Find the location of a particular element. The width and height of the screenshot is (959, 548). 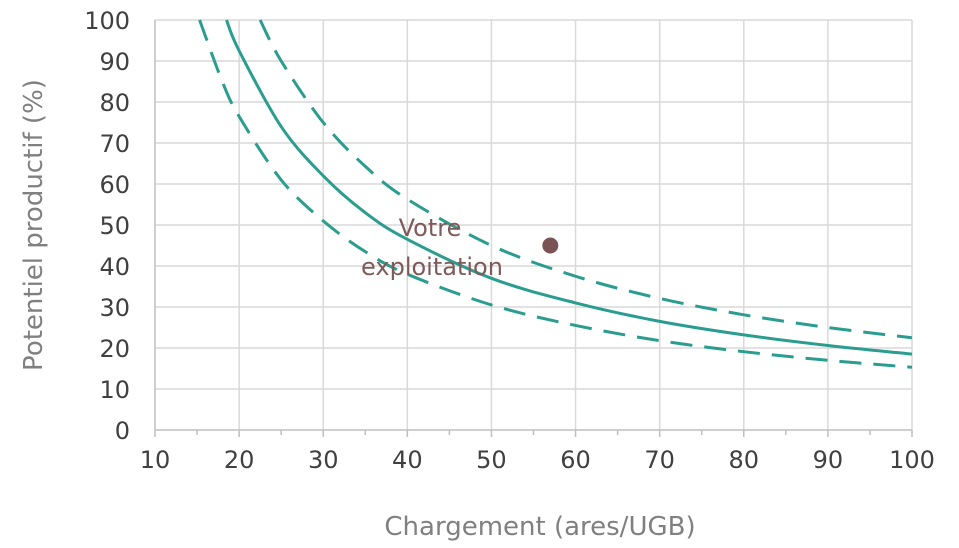

x-tick-label: 40 is located at coordinates (407, 460).